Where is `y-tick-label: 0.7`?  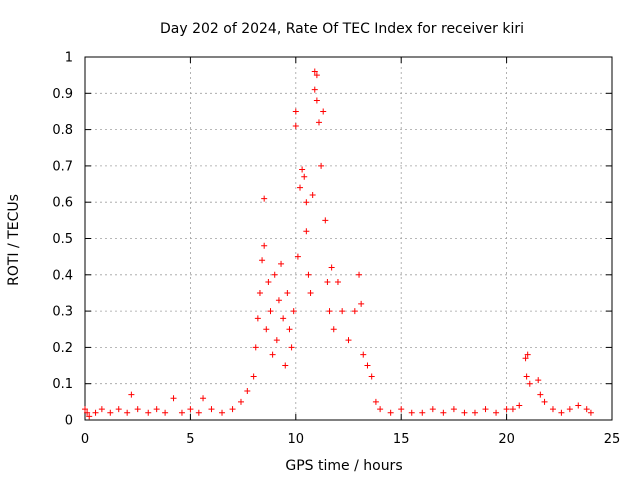 y-tick-label: 0.7 is located at coordinates (62, 166).